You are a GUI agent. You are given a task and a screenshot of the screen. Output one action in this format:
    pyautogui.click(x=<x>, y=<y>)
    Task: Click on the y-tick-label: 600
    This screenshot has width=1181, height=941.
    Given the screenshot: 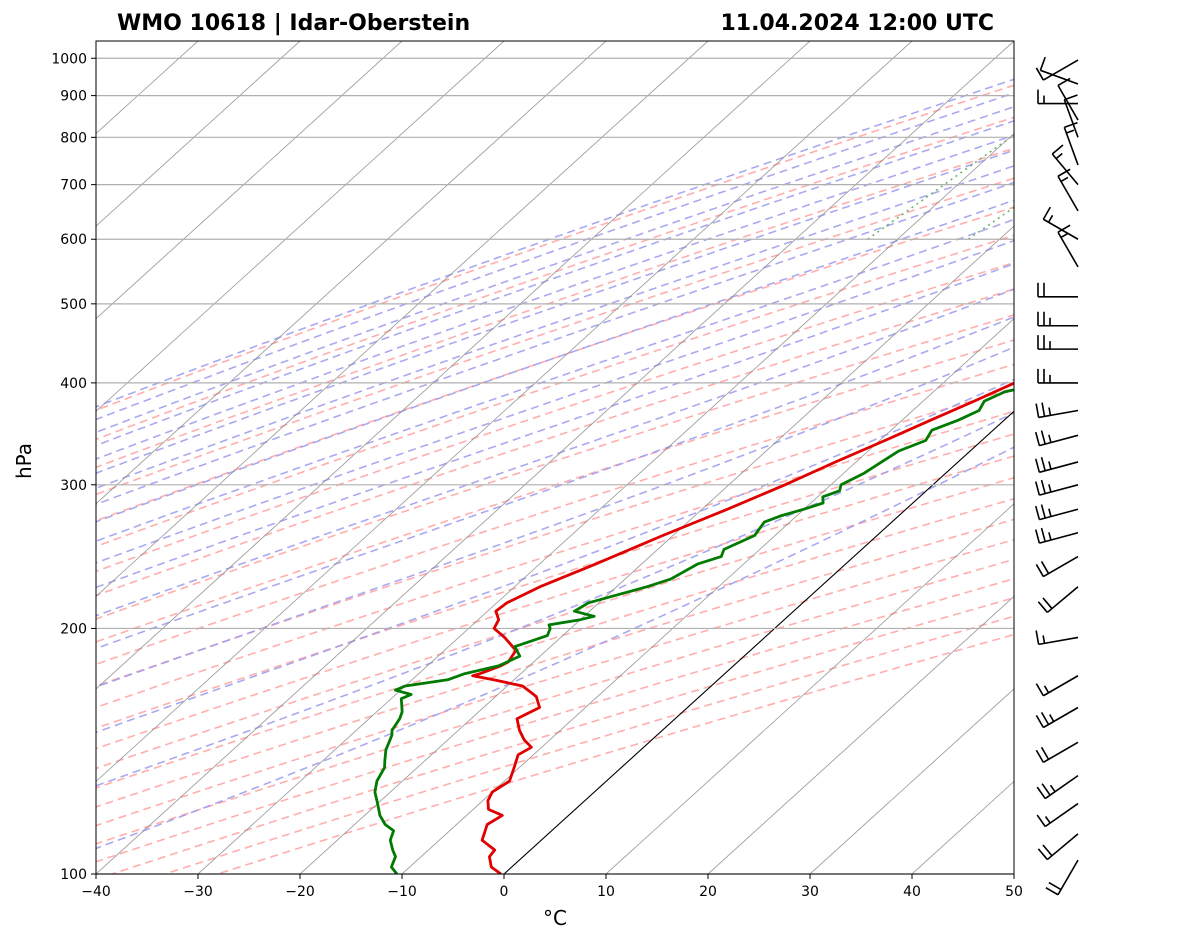 What is the action you would take?
    pyautogui.click(x=73, y=240)
    